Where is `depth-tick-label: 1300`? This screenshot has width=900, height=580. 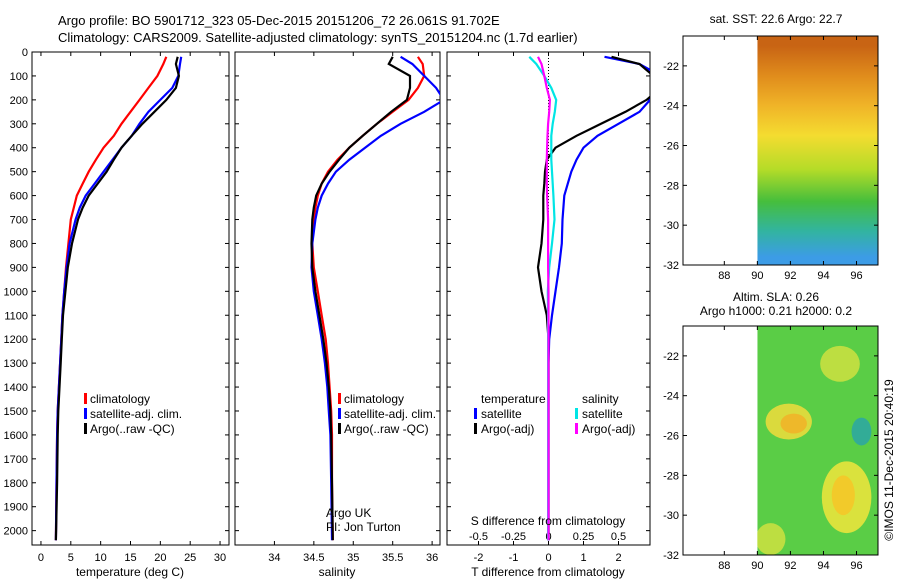 depth-tick-label: 1300 is located at coordinates (16, 364).